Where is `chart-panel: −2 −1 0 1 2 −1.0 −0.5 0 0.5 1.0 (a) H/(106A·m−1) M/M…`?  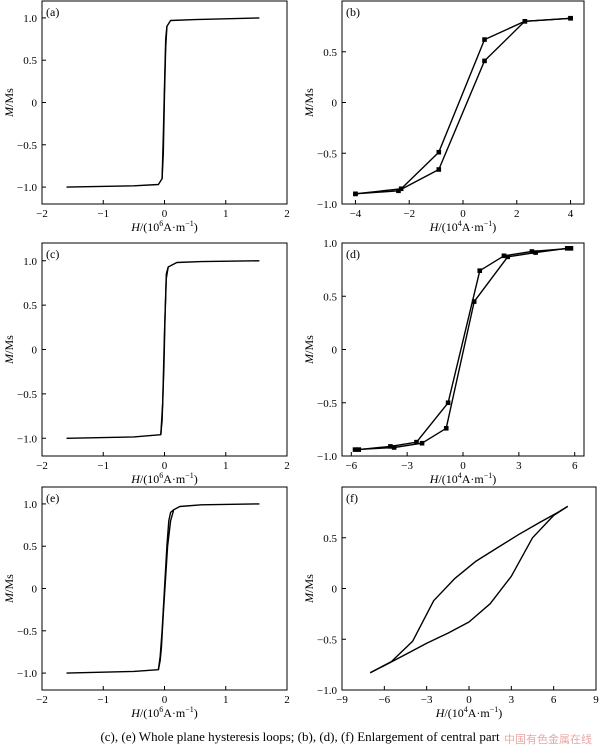
chart-panel: −2 −1 0 1 2 −1.0 −0.5 0 0.5 1.0 (a) H/(106A·m−1) M/M… is located at coordinates (146, 117).